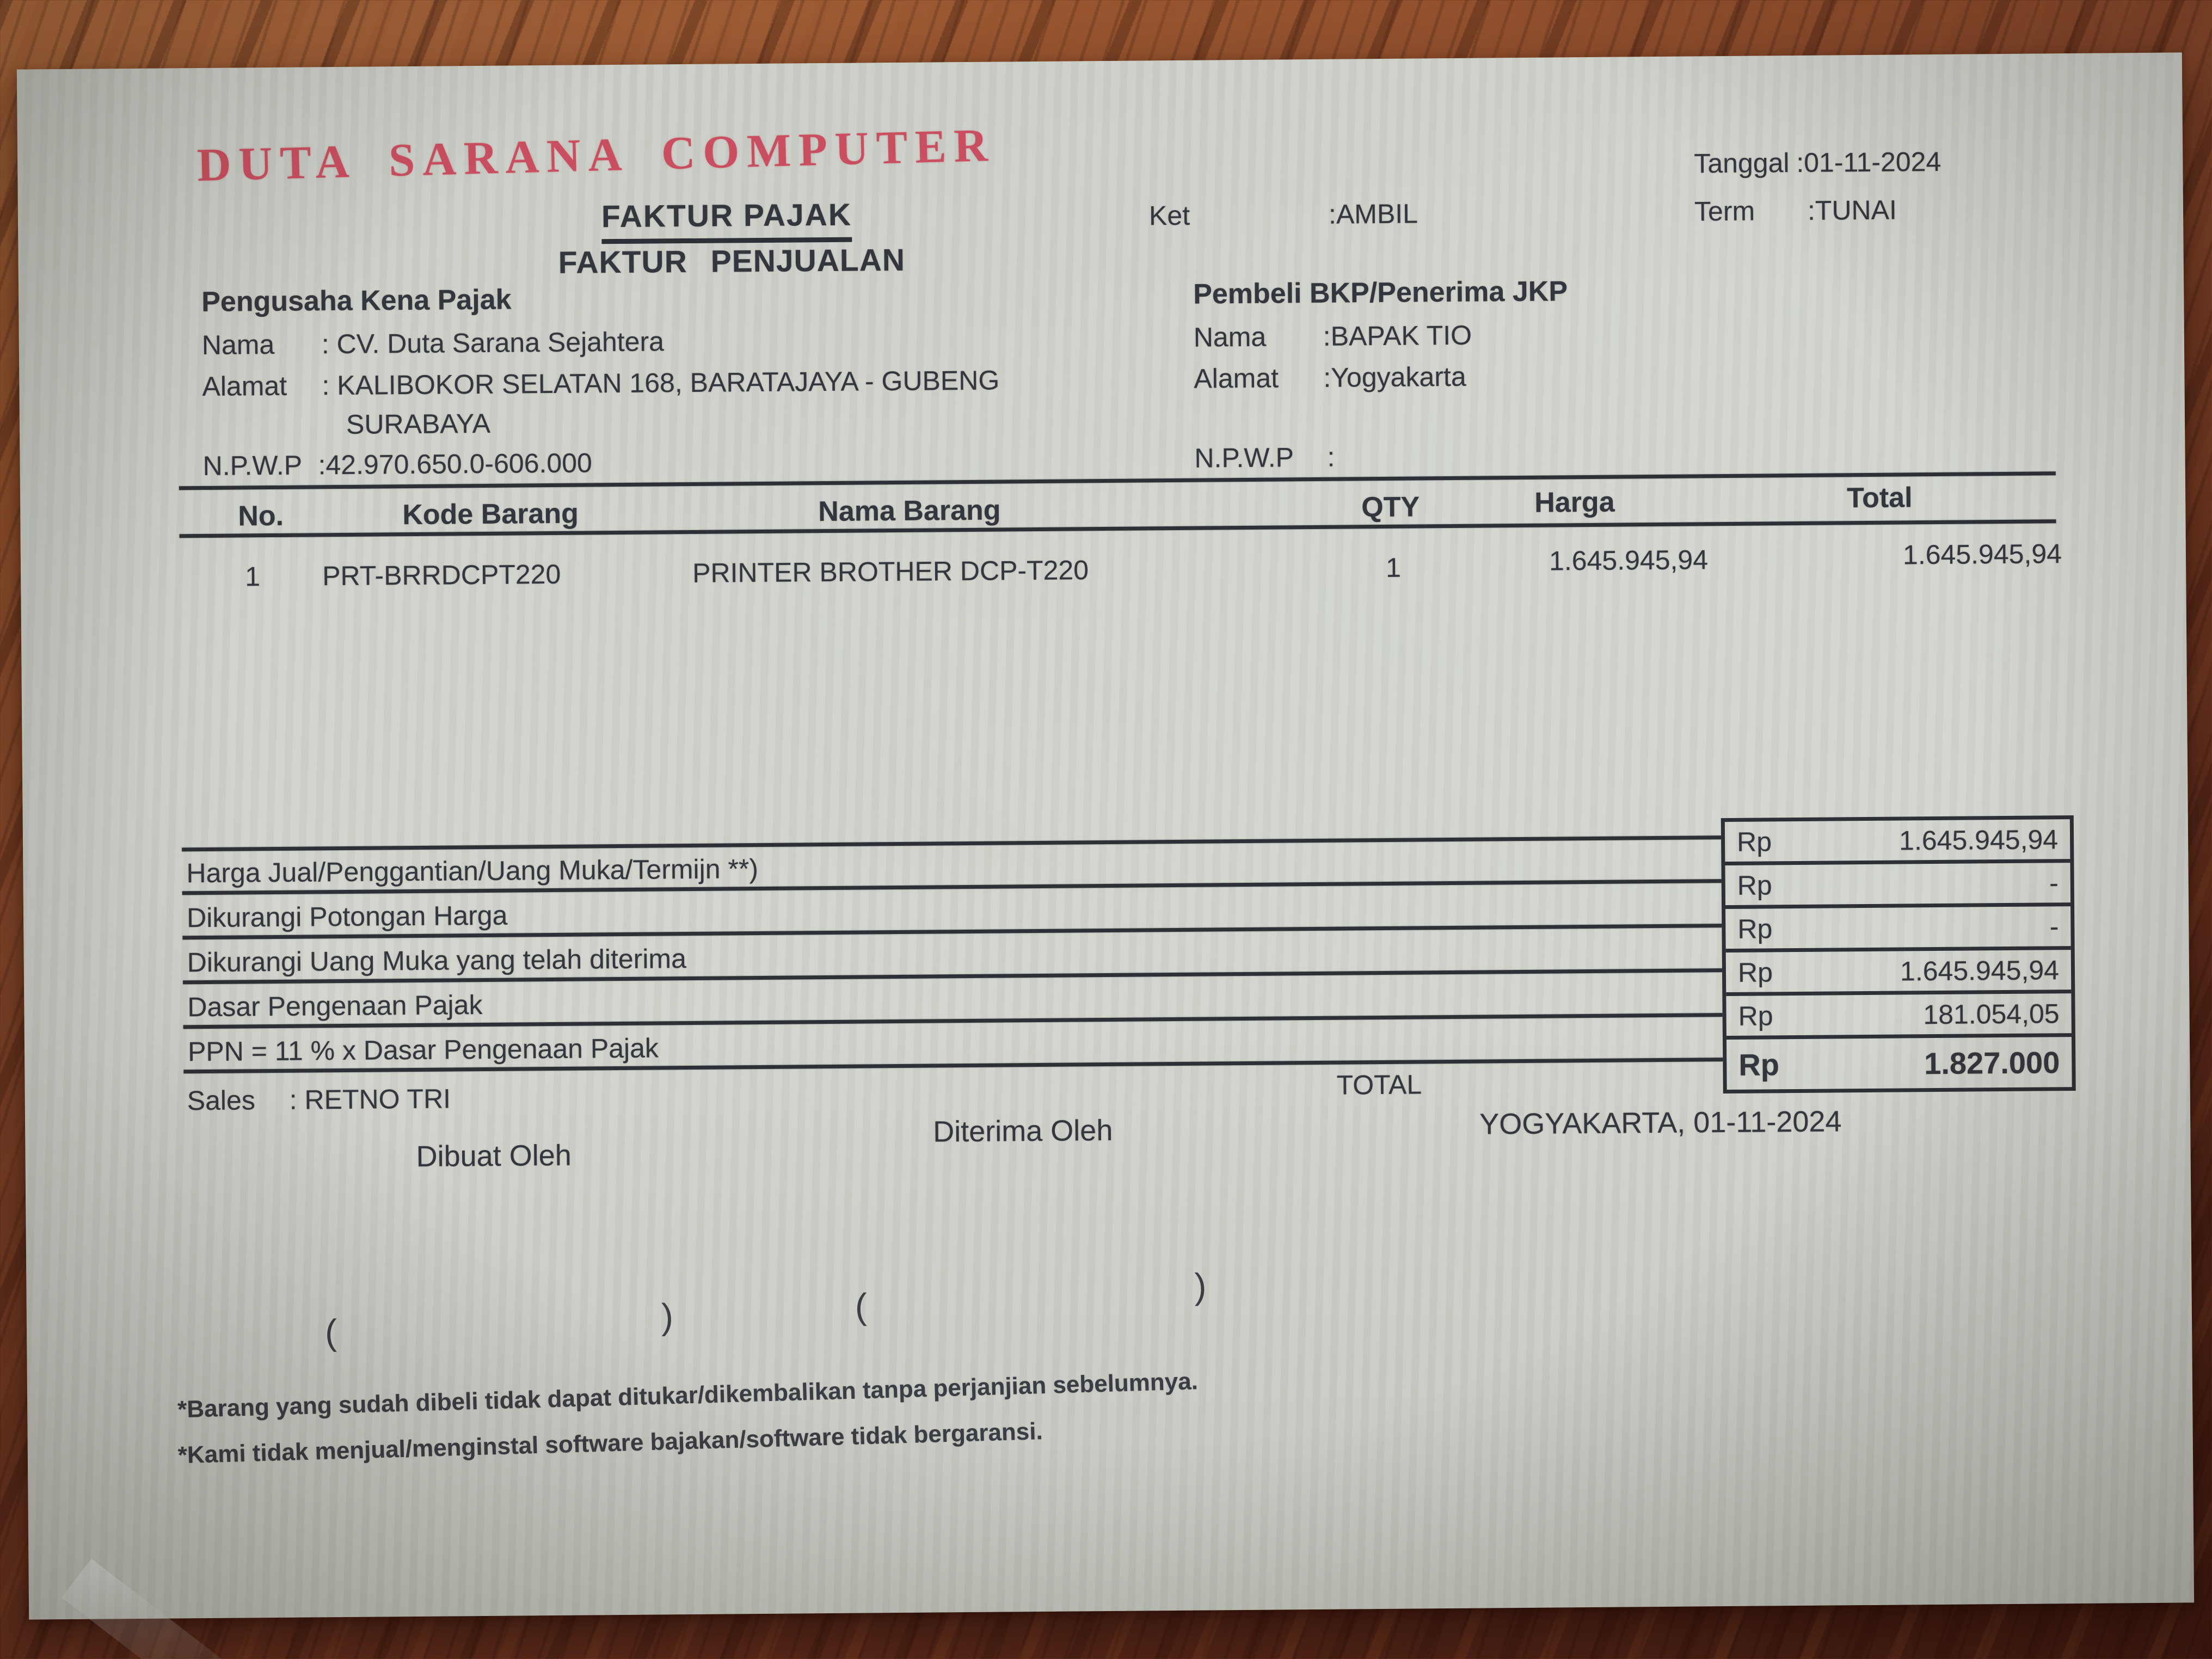  What do you see at coordinates (1869, 162) in the screenshot?
I see `tanggal-value: :01-11-2024` at bounding box center [1869, 162].